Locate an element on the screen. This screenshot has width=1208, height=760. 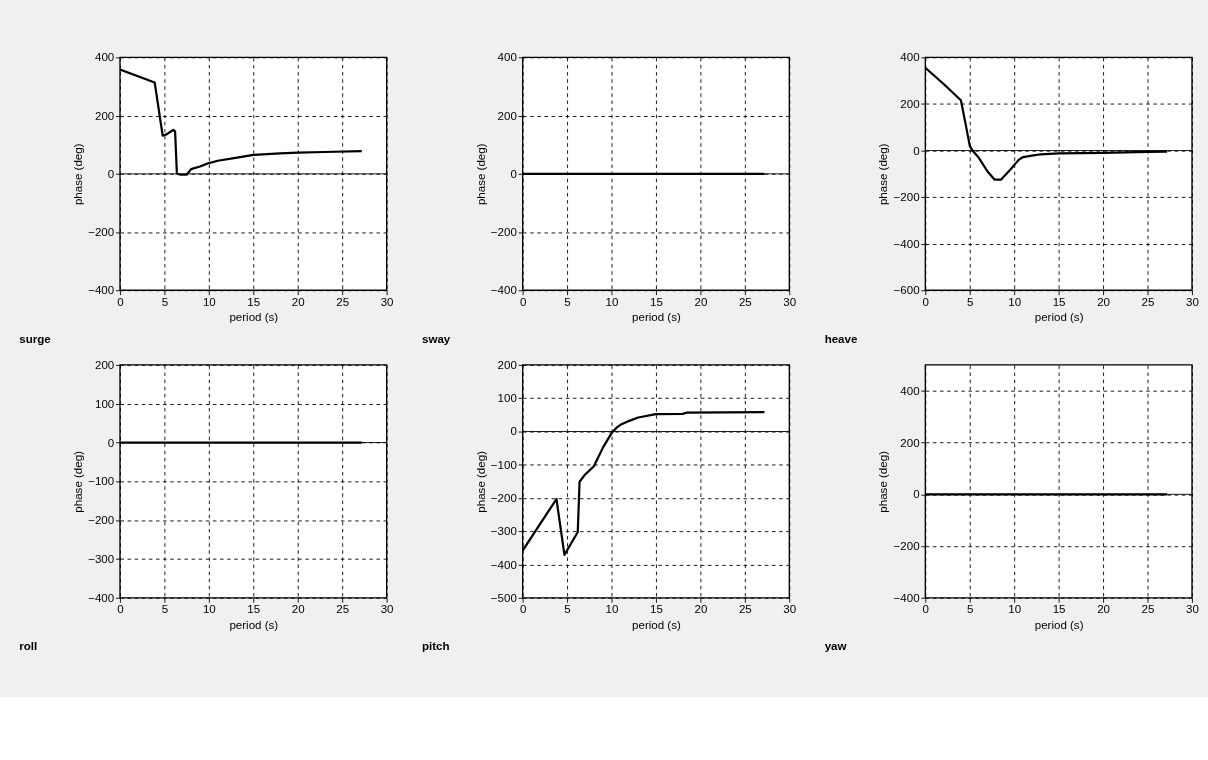
y-tick-label: −500 is located at coordinates (503, 597).